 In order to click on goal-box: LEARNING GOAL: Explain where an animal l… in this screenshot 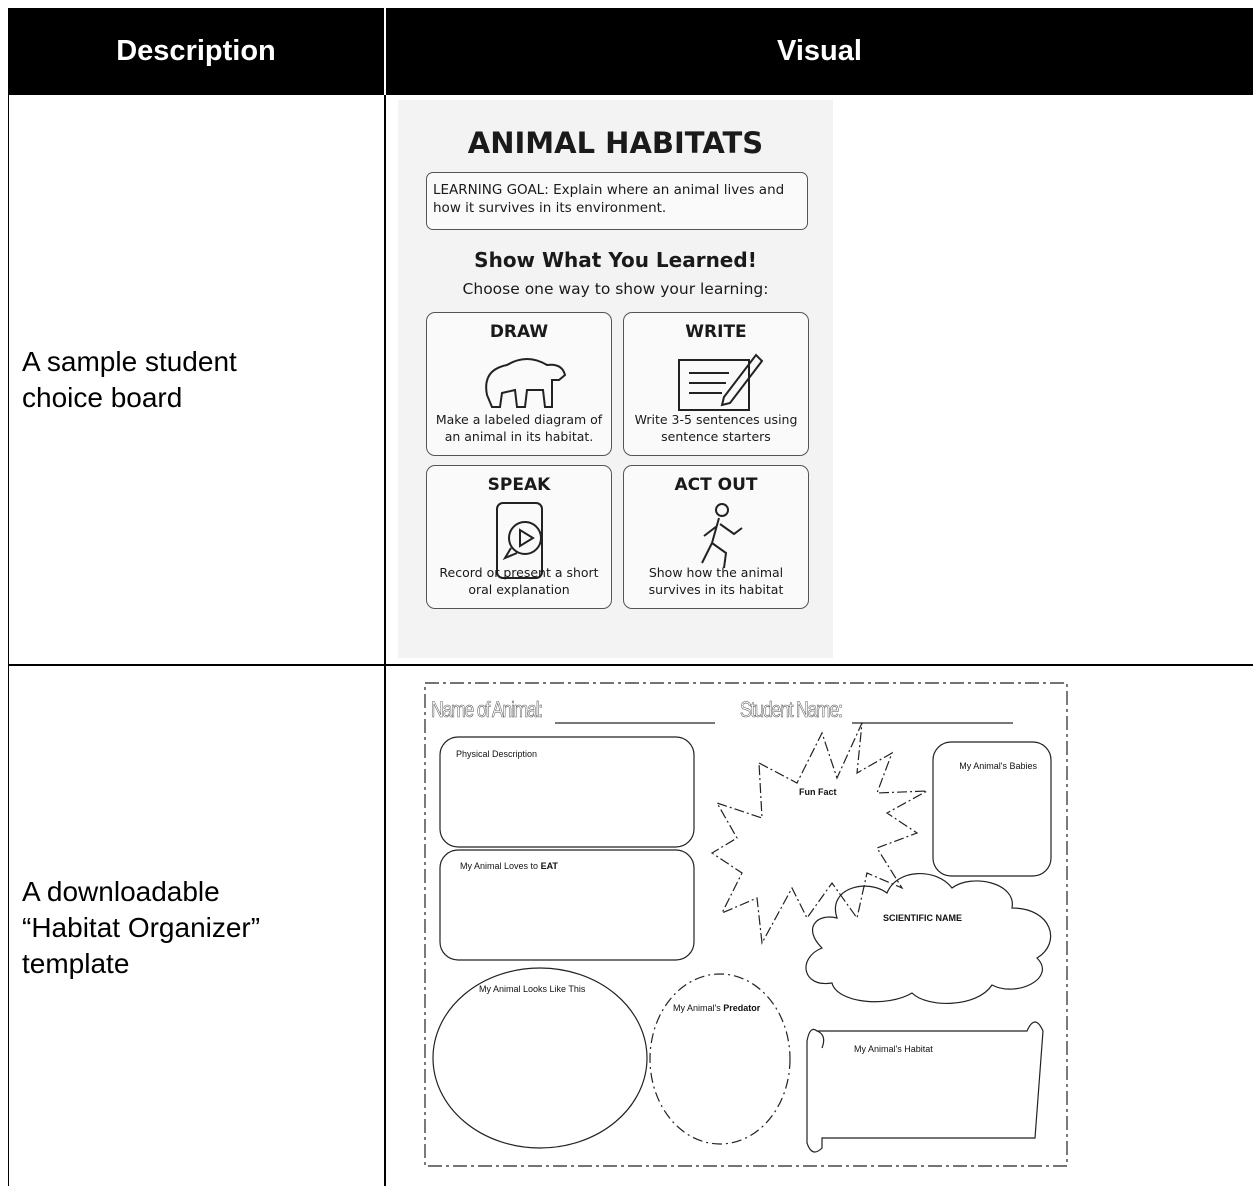, I will do `click(617, 201)`.